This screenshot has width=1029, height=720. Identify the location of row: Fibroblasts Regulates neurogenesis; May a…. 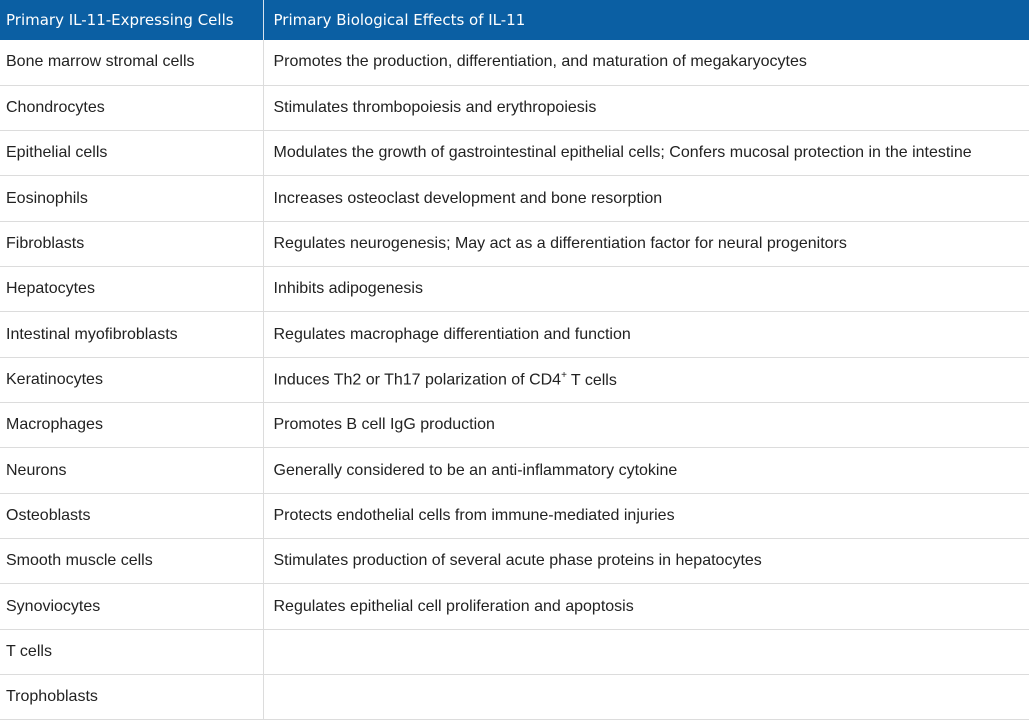
(514, 244).